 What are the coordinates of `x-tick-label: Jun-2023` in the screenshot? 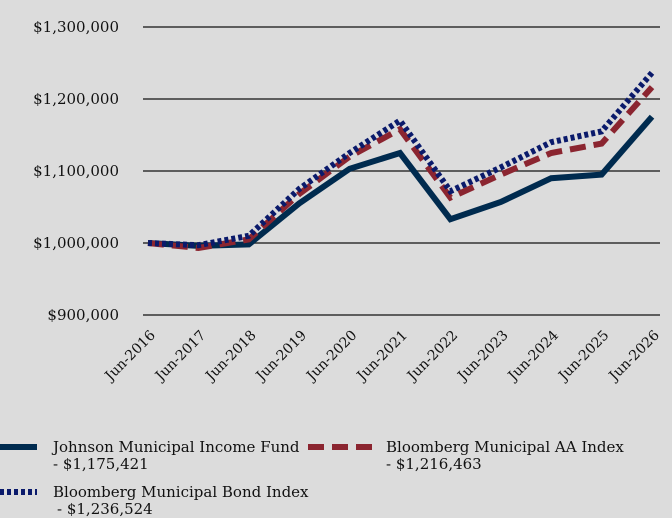 It's located at (483, 357).